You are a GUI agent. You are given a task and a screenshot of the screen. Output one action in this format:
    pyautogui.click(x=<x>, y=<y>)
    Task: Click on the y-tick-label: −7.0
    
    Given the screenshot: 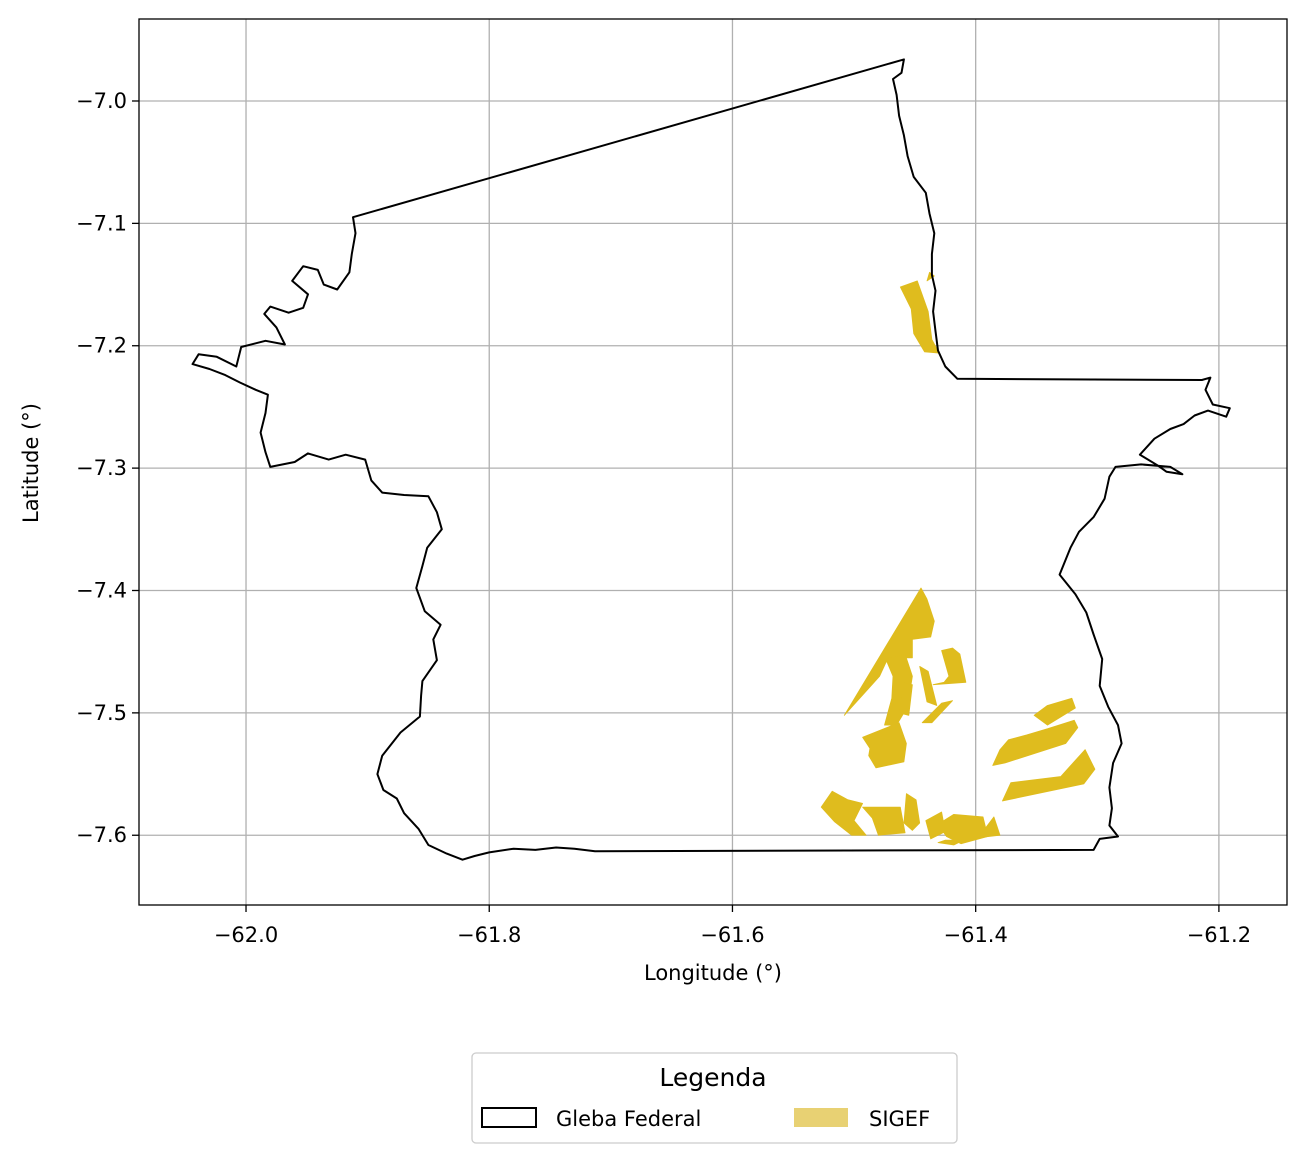 What is the action you would take?
    pyautogui.click(x=101, y=101)
    